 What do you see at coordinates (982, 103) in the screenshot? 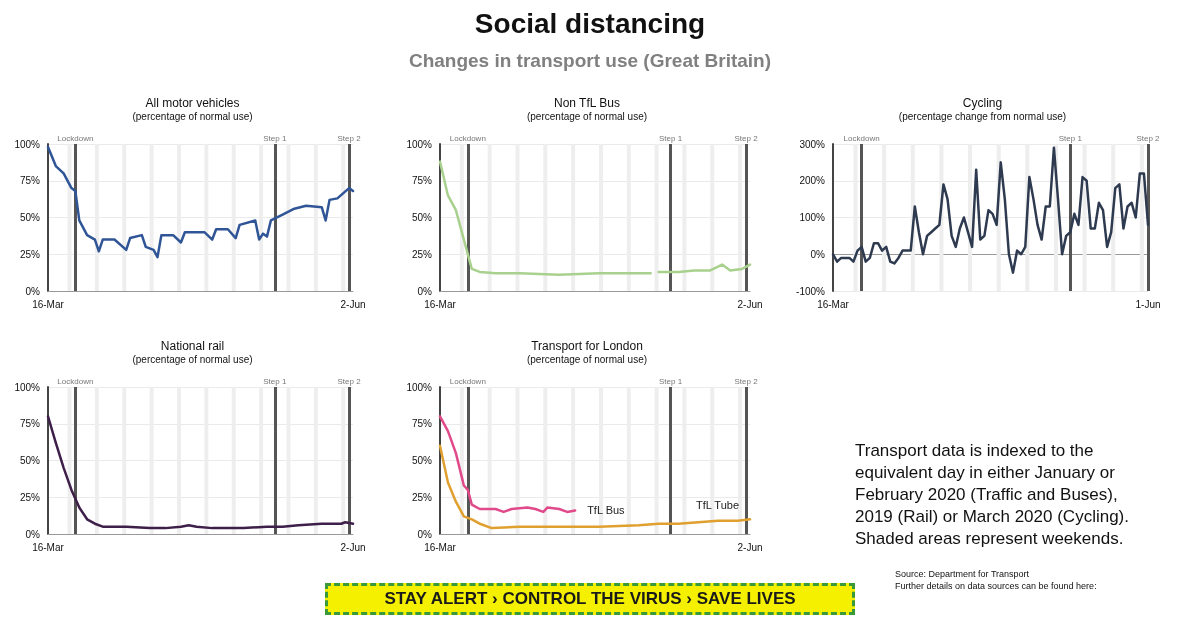
I see `chart-title: Cycling` at bounding box center [982, 103].